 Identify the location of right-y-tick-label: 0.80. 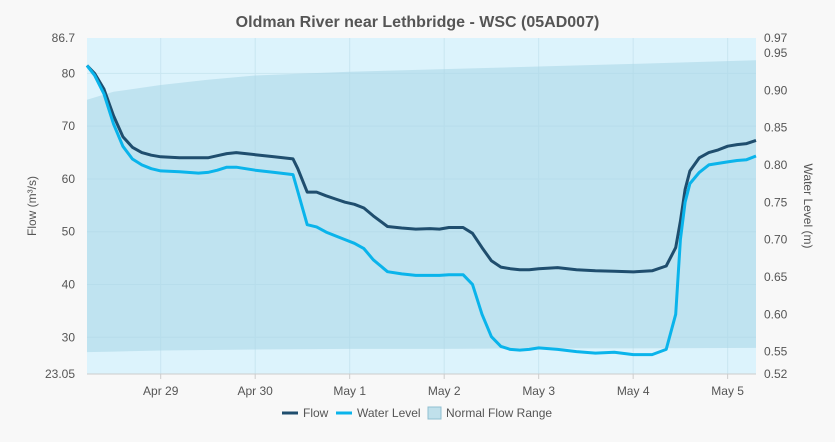
(776, 165).